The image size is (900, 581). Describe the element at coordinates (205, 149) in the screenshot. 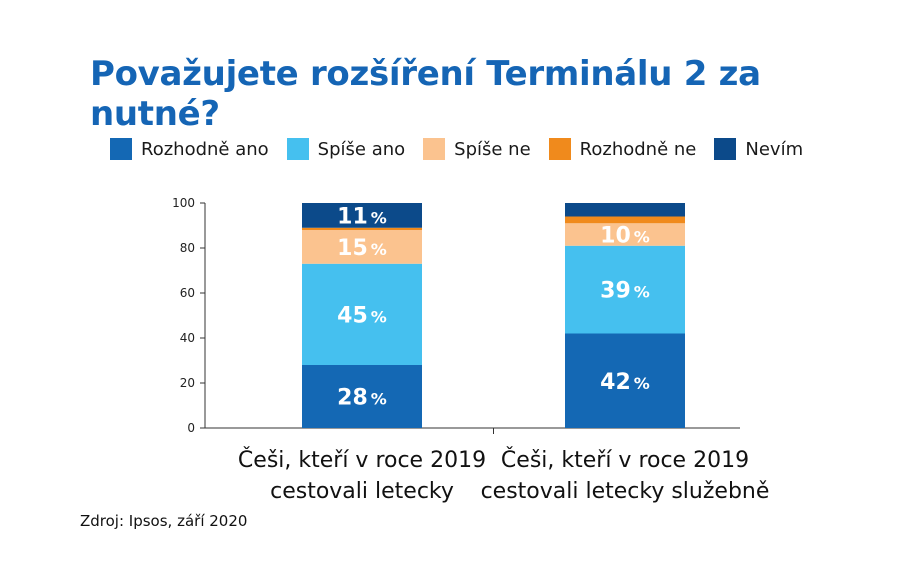

I see `legend-label: Rozhodně ano` at that location.